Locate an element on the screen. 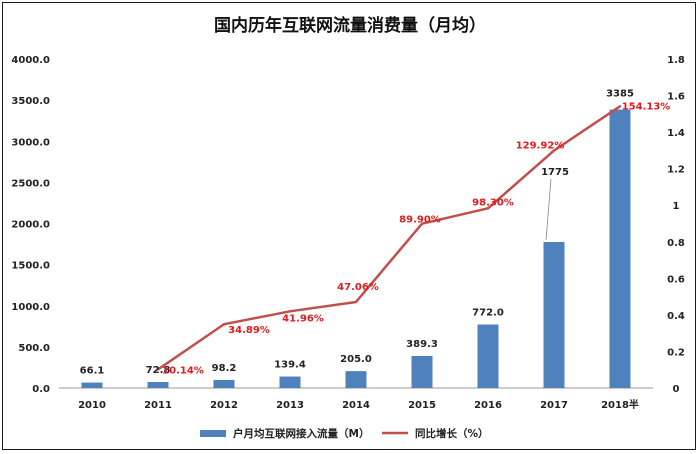 This screenshot has height=454, width=700. x-tick-label: 2014 is located at coordinates (356, 405).